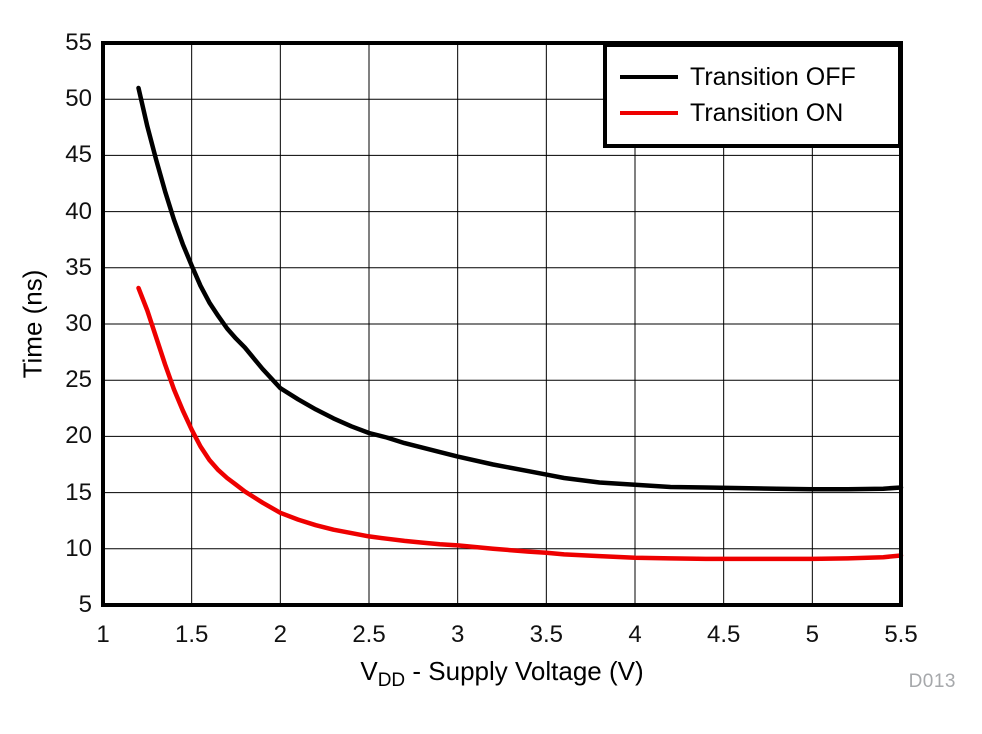  I want to click on x-tick-label: 1.5, so click(191, 634).